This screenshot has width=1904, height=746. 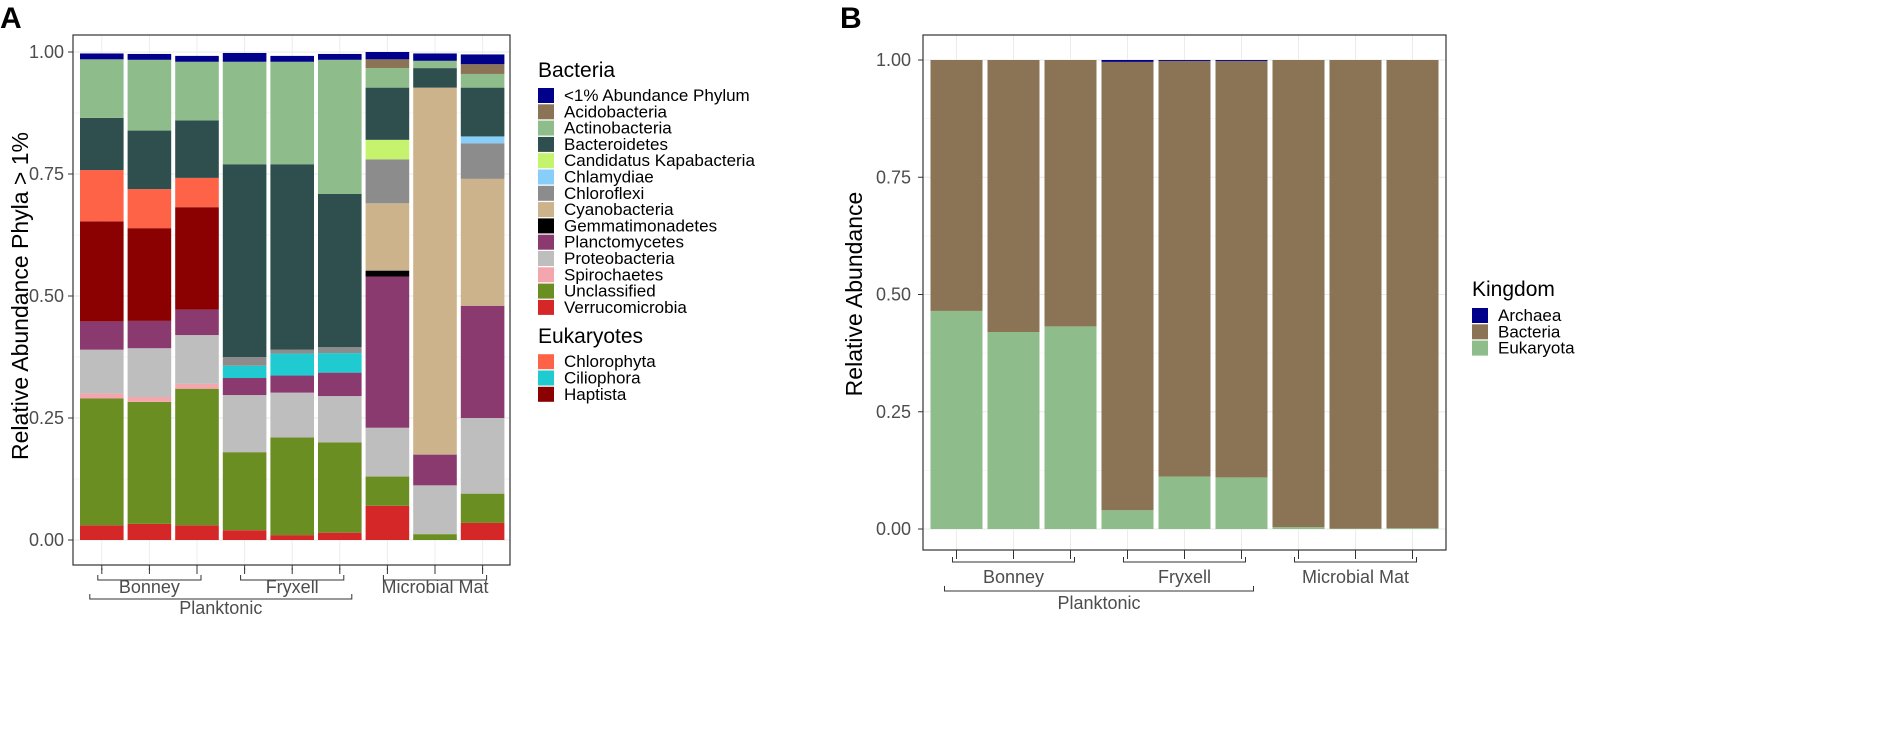 What do you see at coordinates (1529, 331) in the screenshot?
I see `legend-label: Bacteria` at bounding box center [1529, 331].